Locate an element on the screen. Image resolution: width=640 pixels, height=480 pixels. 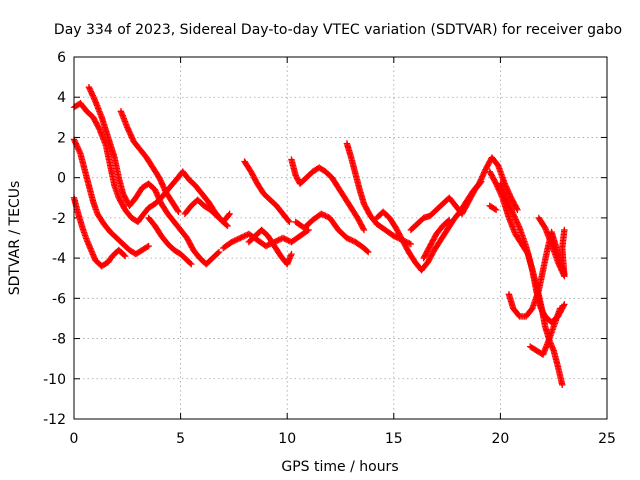
y-tick-label: 2 is located at coordinates (61, 138).